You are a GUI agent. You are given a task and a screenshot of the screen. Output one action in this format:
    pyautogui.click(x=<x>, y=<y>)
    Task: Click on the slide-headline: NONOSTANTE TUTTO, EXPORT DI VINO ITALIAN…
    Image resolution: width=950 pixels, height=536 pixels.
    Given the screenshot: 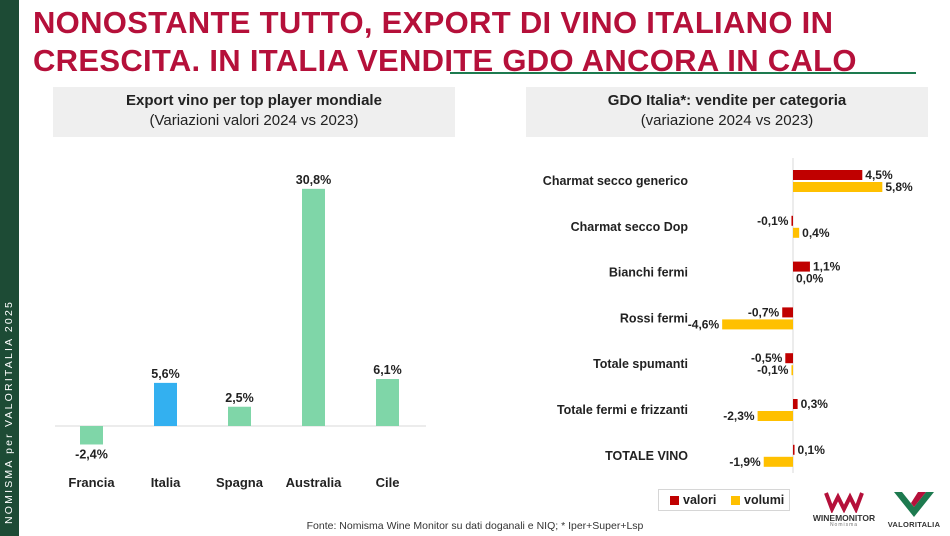 What is the action you would take?
    pyautogui.click(x=483, y=42)
    